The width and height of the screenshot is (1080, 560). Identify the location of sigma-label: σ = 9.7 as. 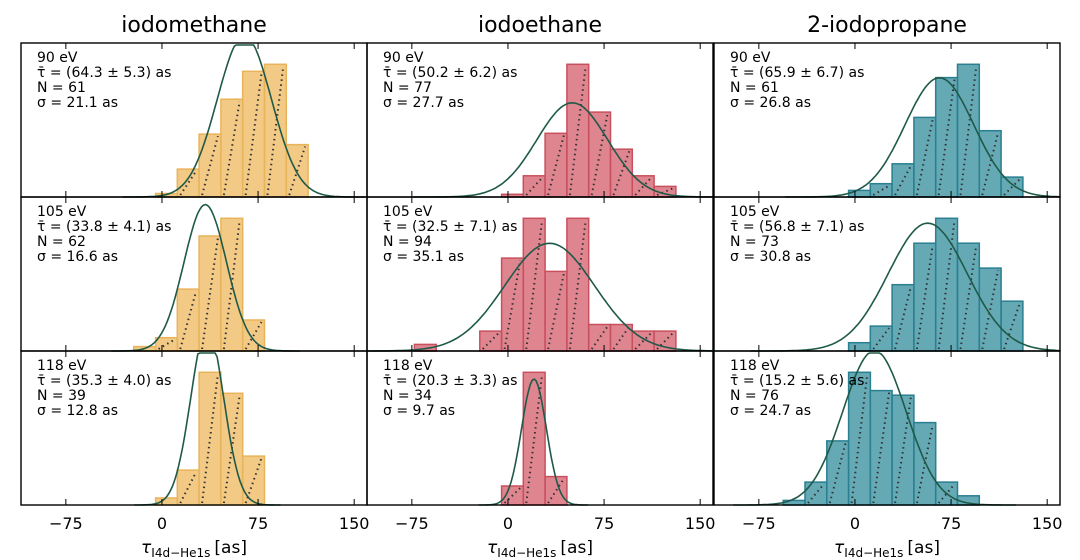
(419, 411).